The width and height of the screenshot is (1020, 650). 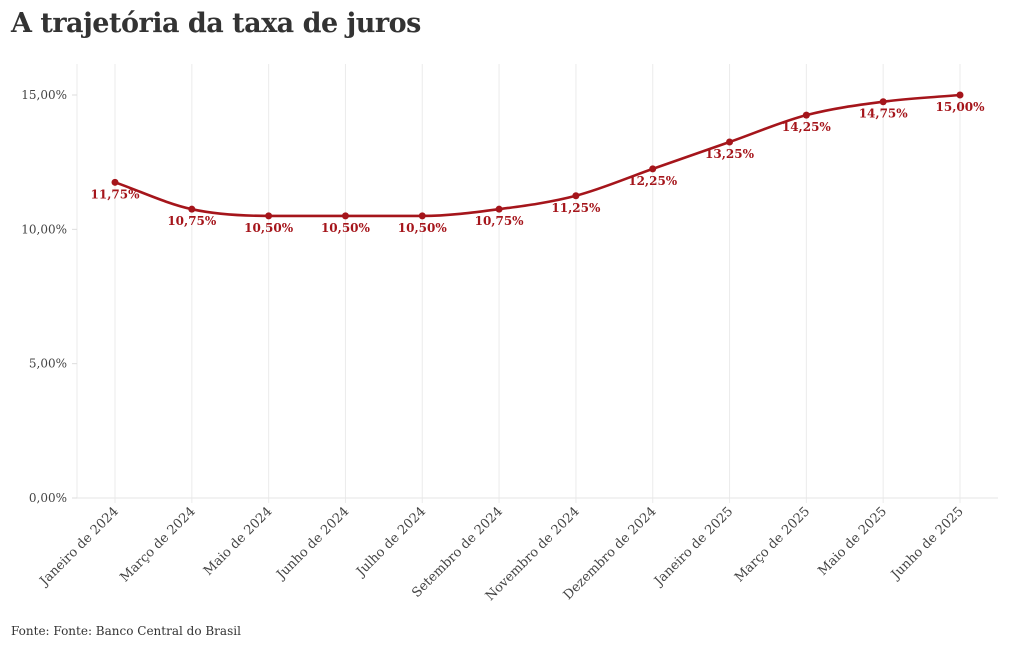 I want to click on data-label: 14,75%, so click(x=884, y=114).